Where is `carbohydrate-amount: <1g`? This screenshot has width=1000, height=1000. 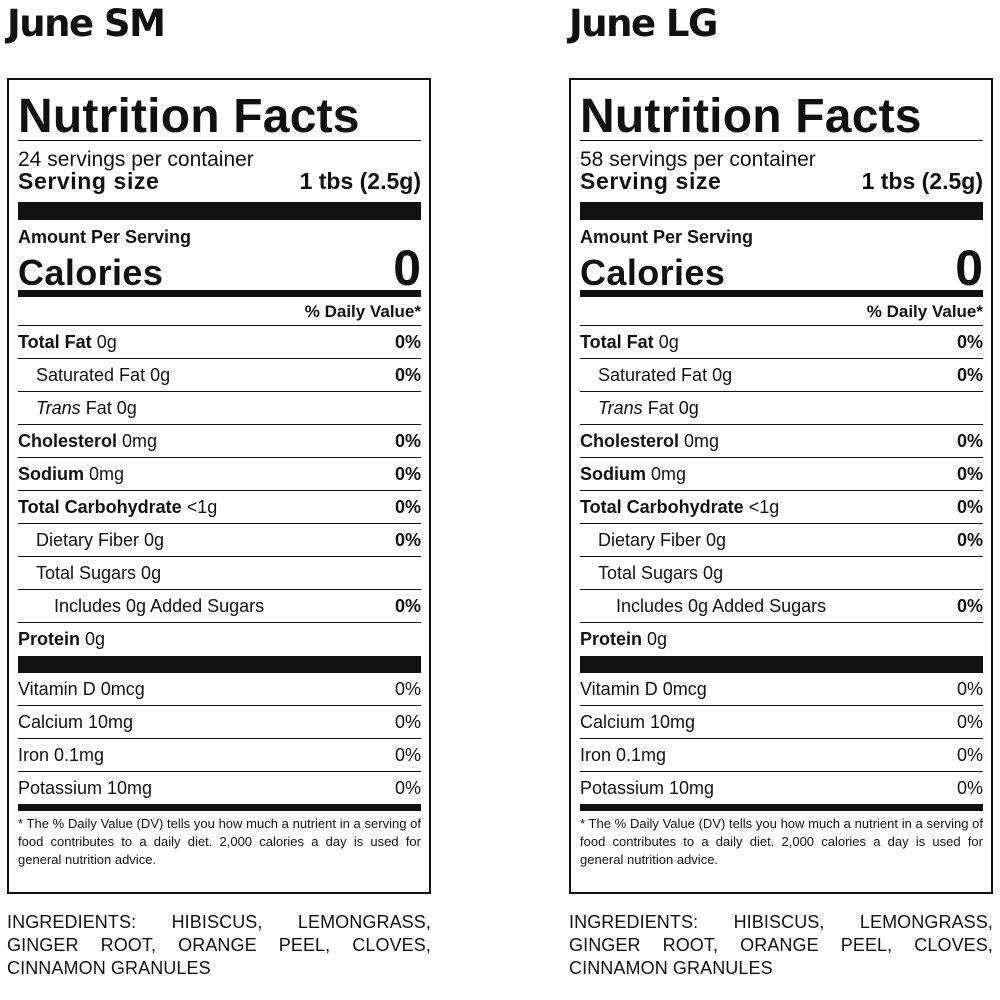
carbohydrate-amount: <1g is located at coordinates (764, 506).